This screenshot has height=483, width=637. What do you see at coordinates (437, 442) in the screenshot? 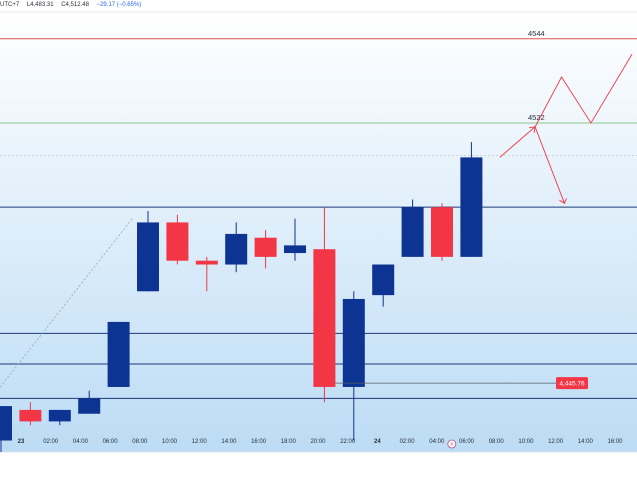
I see `time-axis-label-14: 04:00` at bounding box center [437, 442].